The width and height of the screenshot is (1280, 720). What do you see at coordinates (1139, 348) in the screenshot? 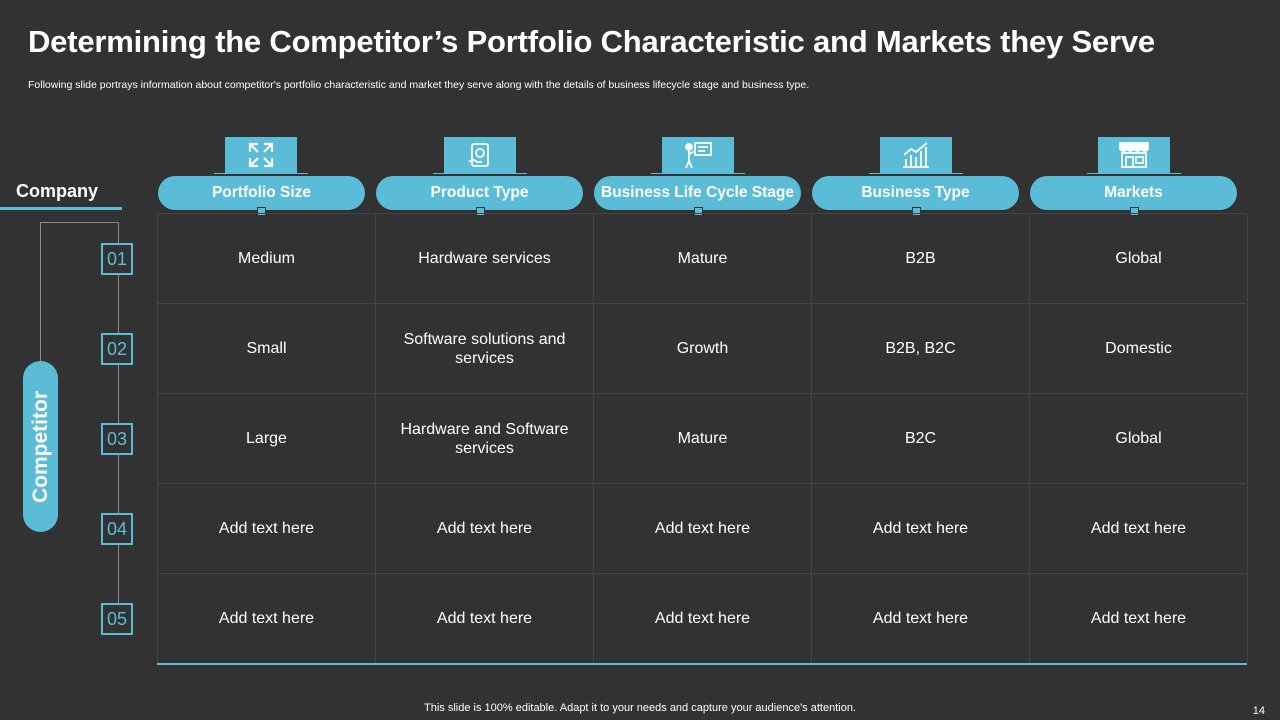
I see `table-cell: Domestic` at bounding box center [1139, 348].